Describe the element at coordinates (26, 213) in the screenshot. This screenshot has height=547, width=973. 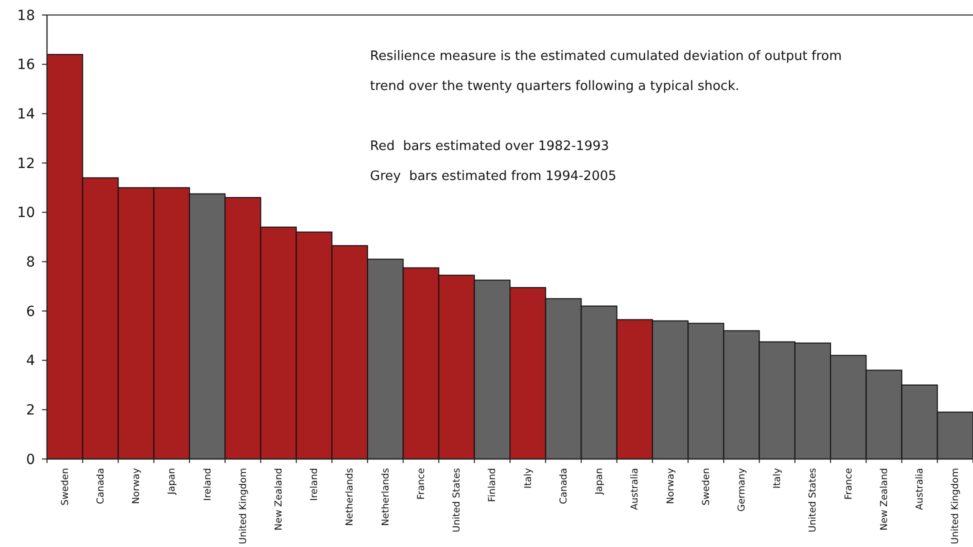
I see `y-tick-label: 10` at that location.